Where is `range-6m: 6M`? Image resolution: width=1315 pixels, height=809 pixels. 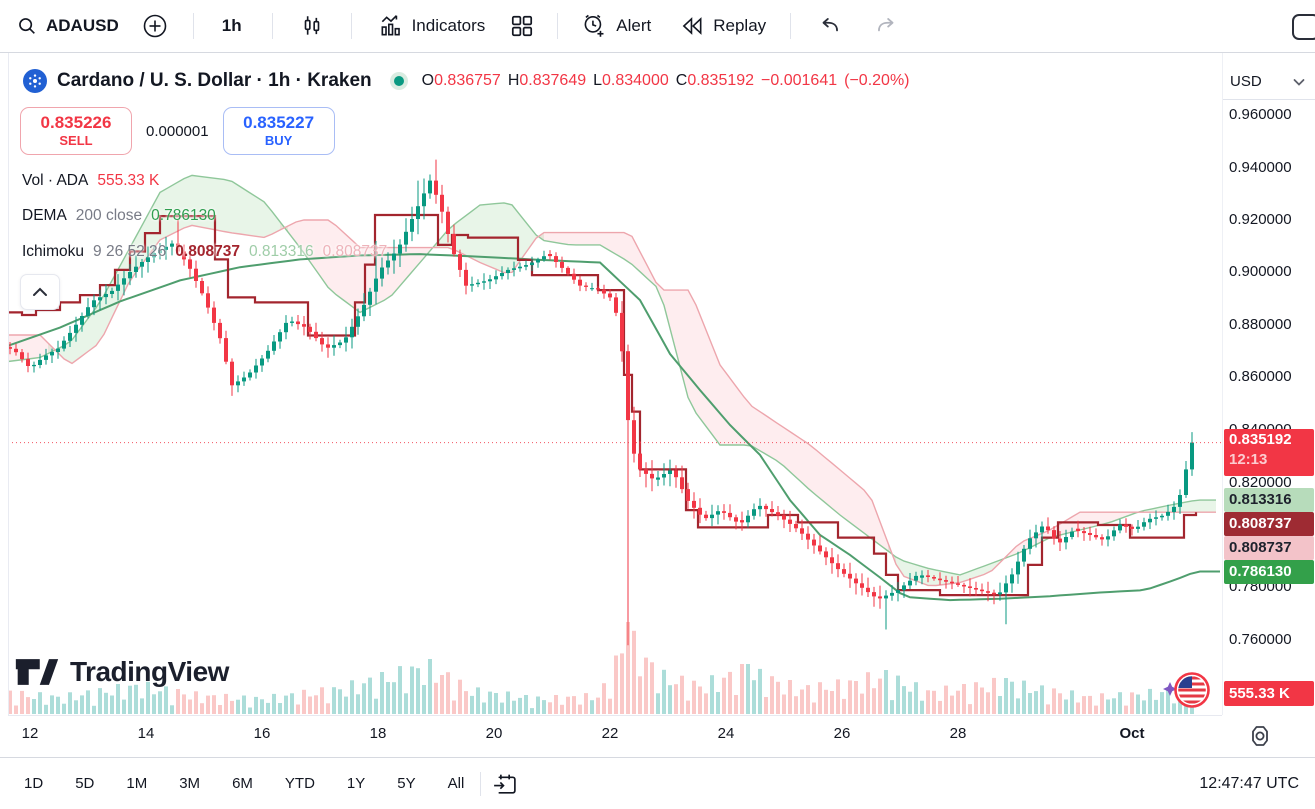
range-6m: 6M is located at coordinates (242, 783).